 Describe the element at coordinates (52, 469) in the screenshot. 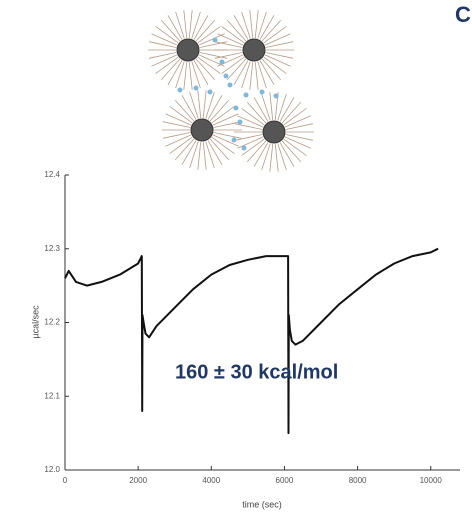

I see `y-tick-label: 12.0` at that location.